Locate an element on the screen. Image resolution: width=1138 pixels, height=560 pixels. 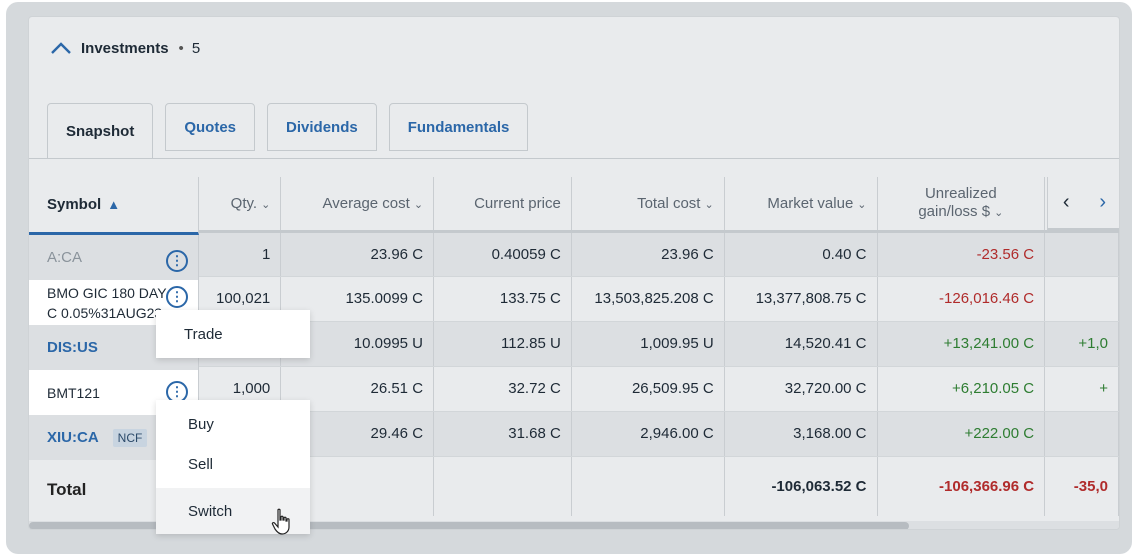
qty-header: Qty. ⌄ is located at coordinates (239, 205).